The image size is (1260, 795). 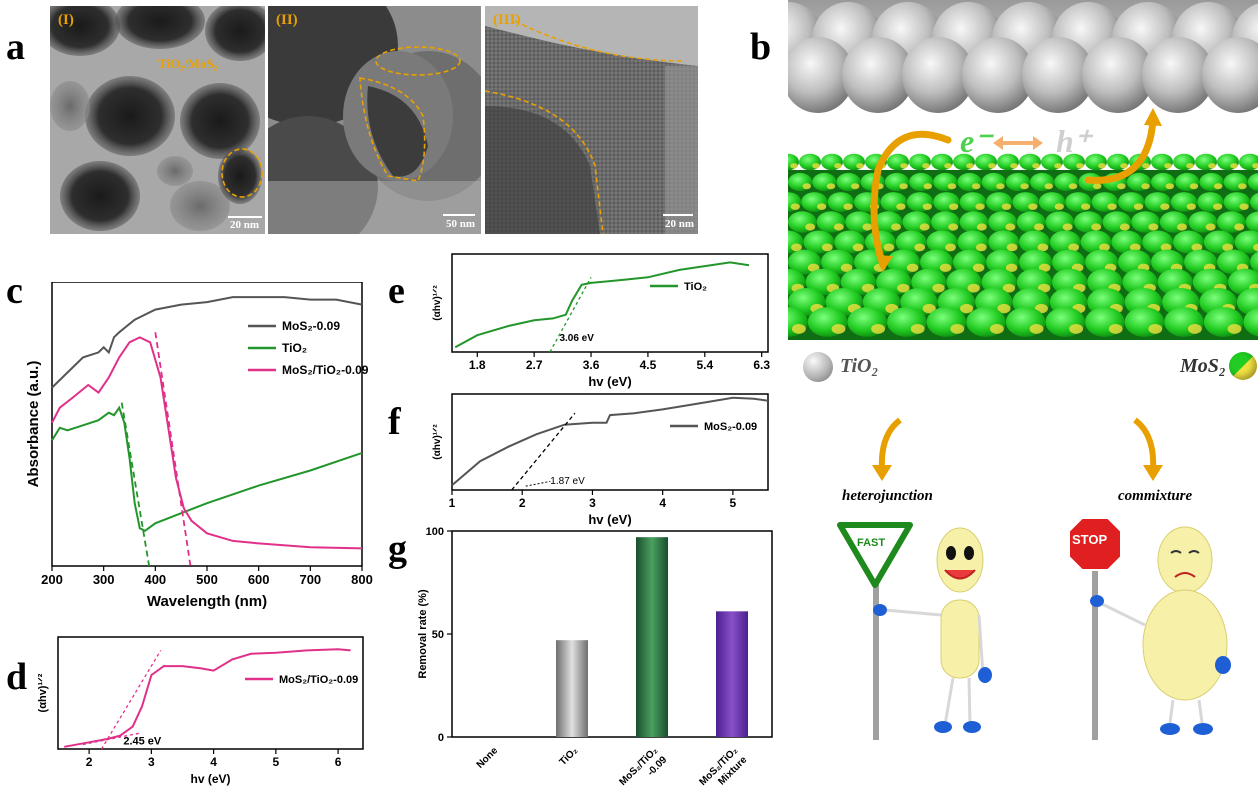 I want to click on hole-arrow-head, so click(x=1153, y=117).